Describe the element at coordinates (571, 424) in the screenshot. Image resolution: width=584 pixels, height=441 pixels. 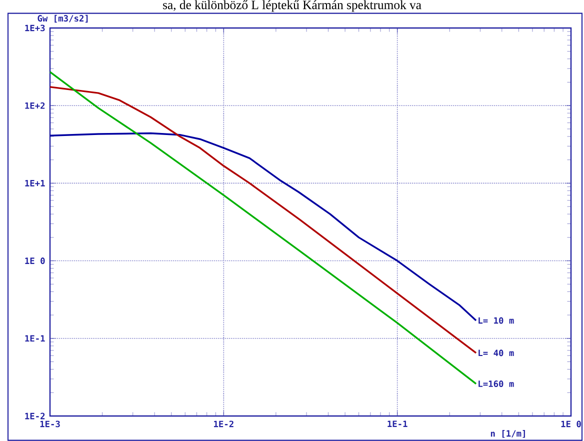
I see `x-tick-label: 1E 0` at that location.